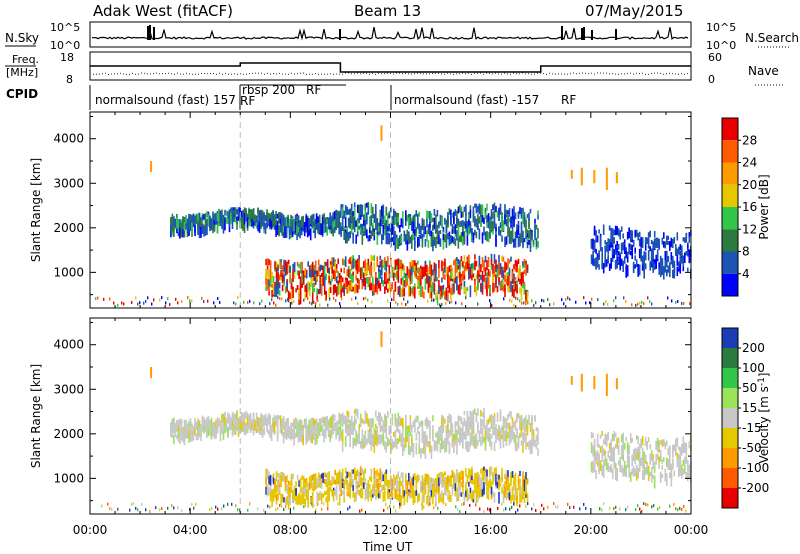 The width and height of the screenshot is (800, 554). What do you see at coordinates (746, 252) in the screenshot?
I see `power-colorbar-tick-label: 8` at bounding box center [746, 252].